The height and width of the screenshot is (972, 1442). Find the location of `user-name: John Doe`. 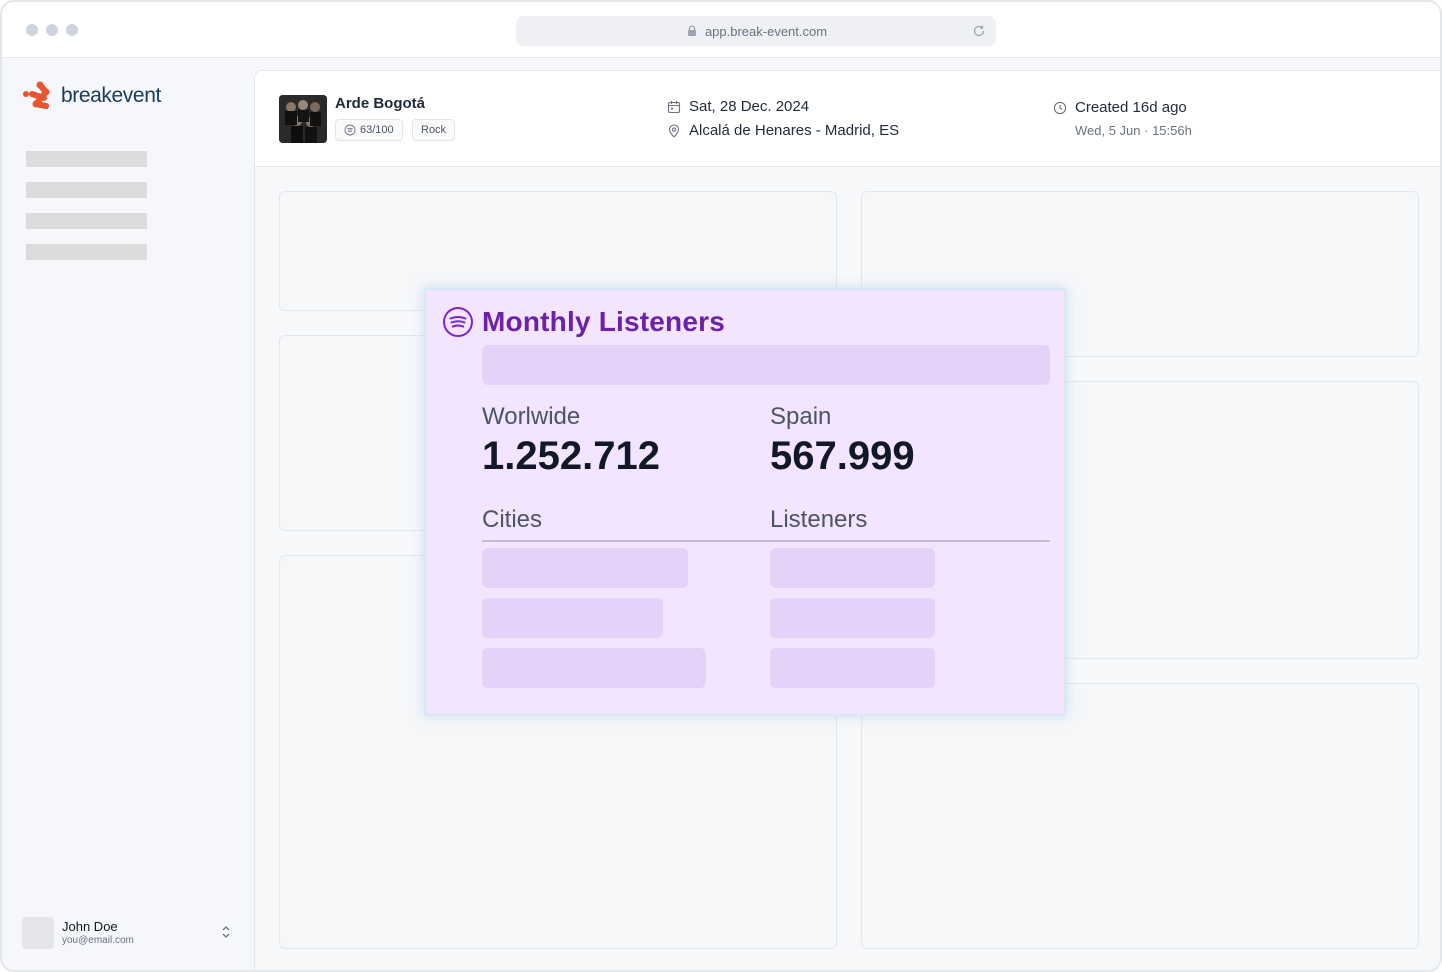

user-name: John Doe is located at coordinates (90, 926).